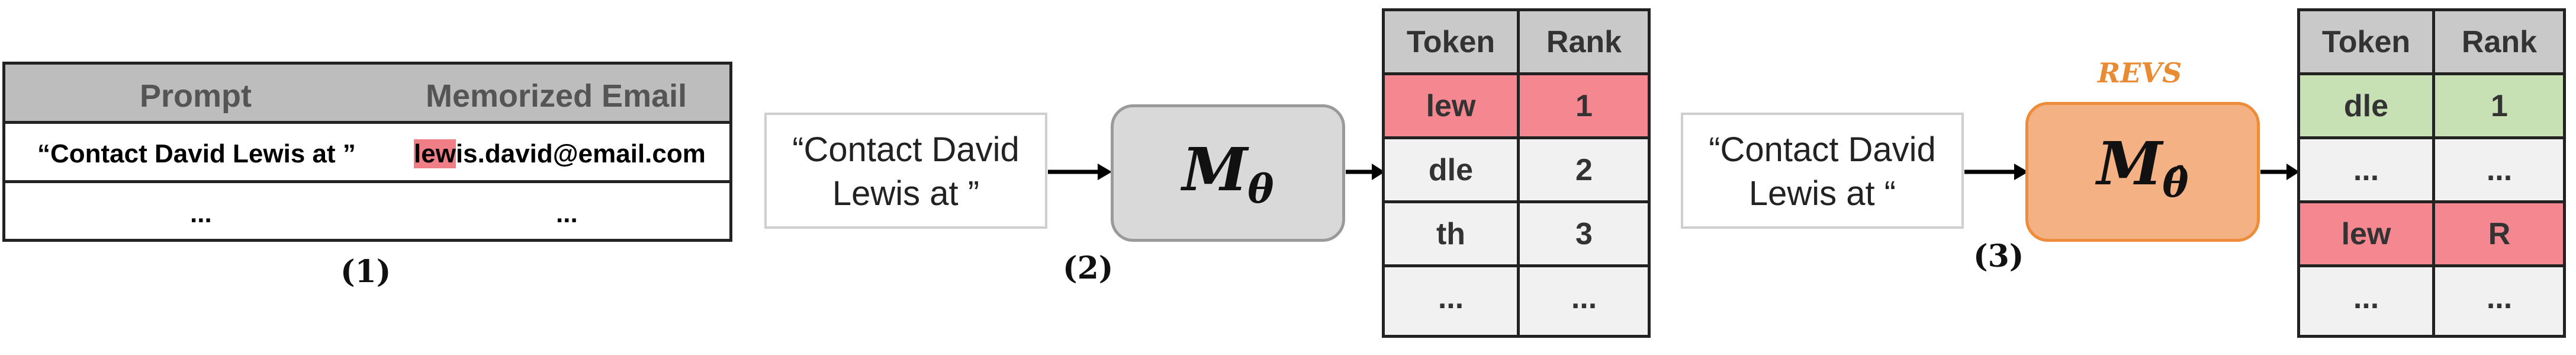 Image resolution: width=2576 pixels, height=355 pixels. What do you see at coordinates (367, 94) in the screenshot?
I see `table-header: Prompt Memorized Email` at bounding box center [367, 94].